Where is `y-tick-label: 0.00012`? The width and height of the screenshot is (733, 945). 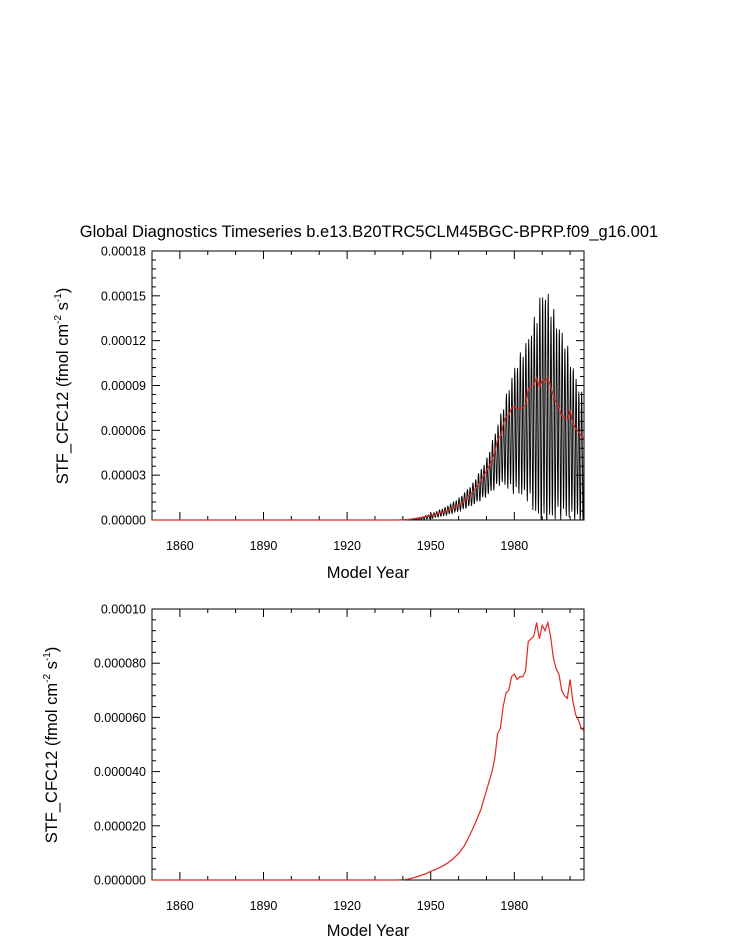 y-tick-label: 0.00012 is located at coordinates (123, 341).